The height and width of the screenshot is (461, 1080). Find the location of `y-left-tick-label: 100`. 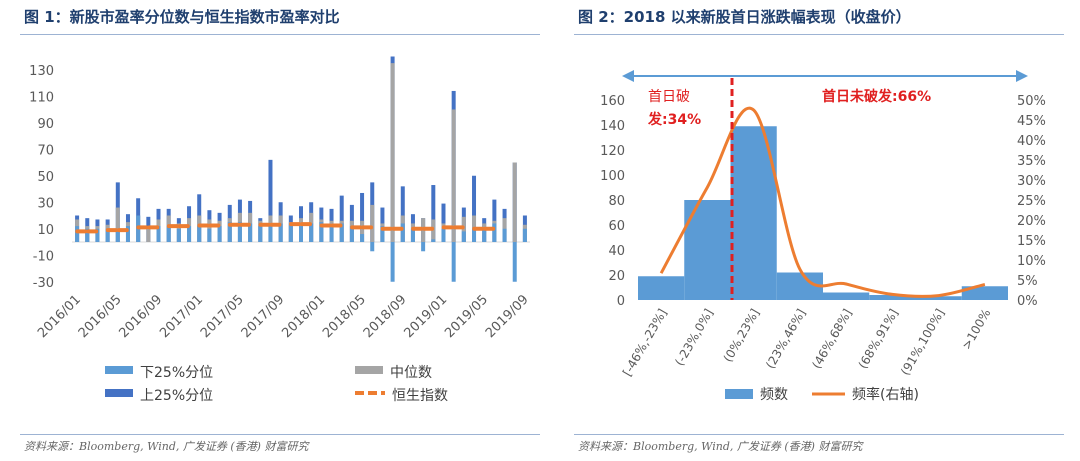

y-left-tick-label: 100 is located at coordinates (612, 176).